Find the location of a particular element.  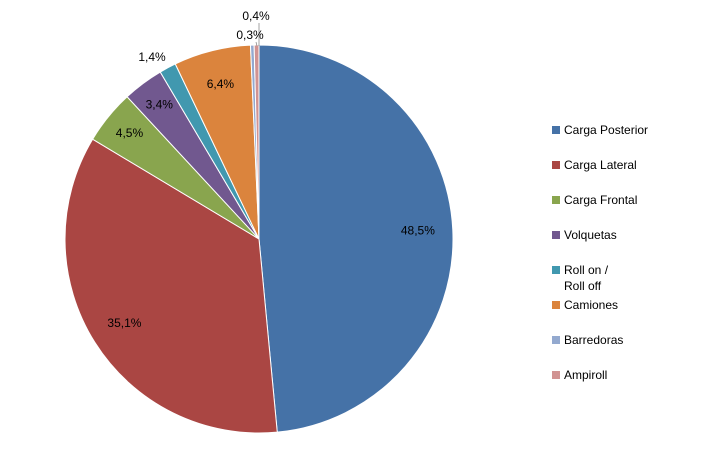

legend-item: Carga Posterior is located at coordinates (632, 139).